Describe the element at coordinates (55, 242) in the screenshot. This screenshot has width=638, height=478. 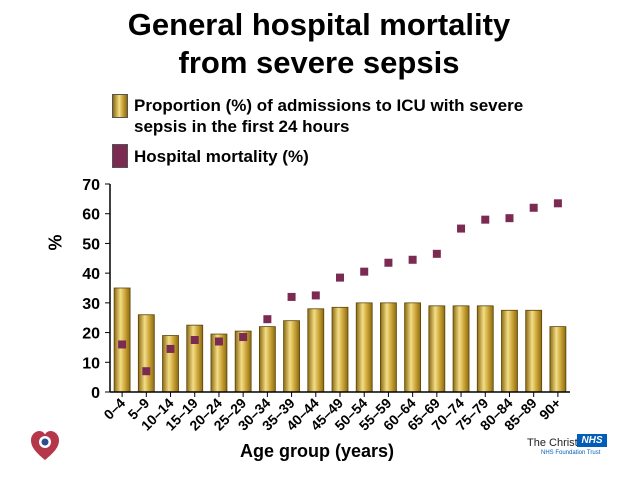
I see `y-axis-label: %` at that location.